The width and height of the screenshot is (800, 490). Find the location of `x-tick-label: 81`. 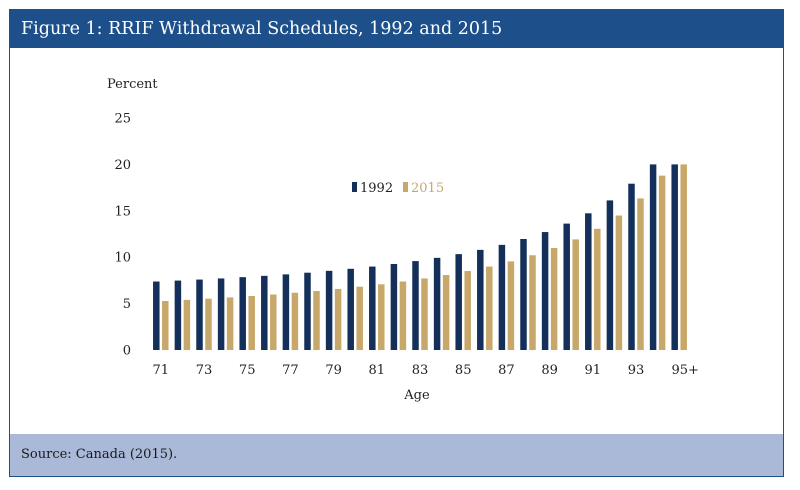

x-tick-label: 81 is located at coordinates (377, 370).